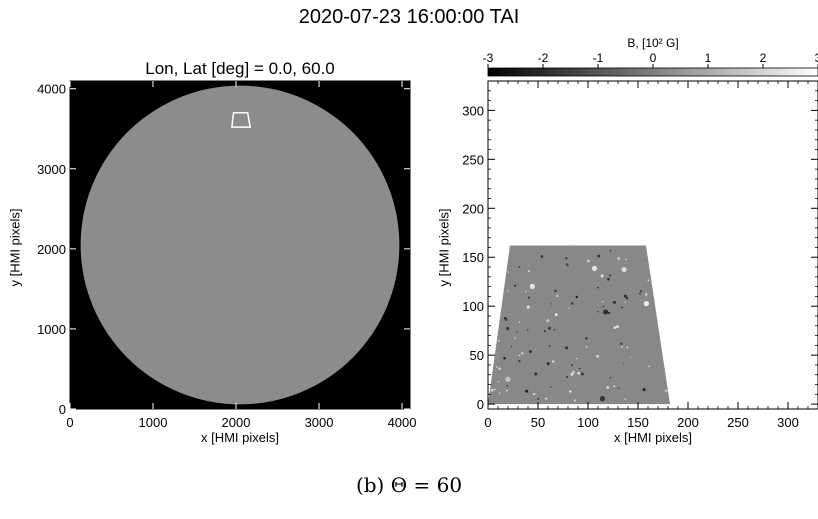 This screenshot has height=519, width=818. Describe the element at coordinates (579, 325) in the screenshot. I see `magnetogram-texture` at that location.